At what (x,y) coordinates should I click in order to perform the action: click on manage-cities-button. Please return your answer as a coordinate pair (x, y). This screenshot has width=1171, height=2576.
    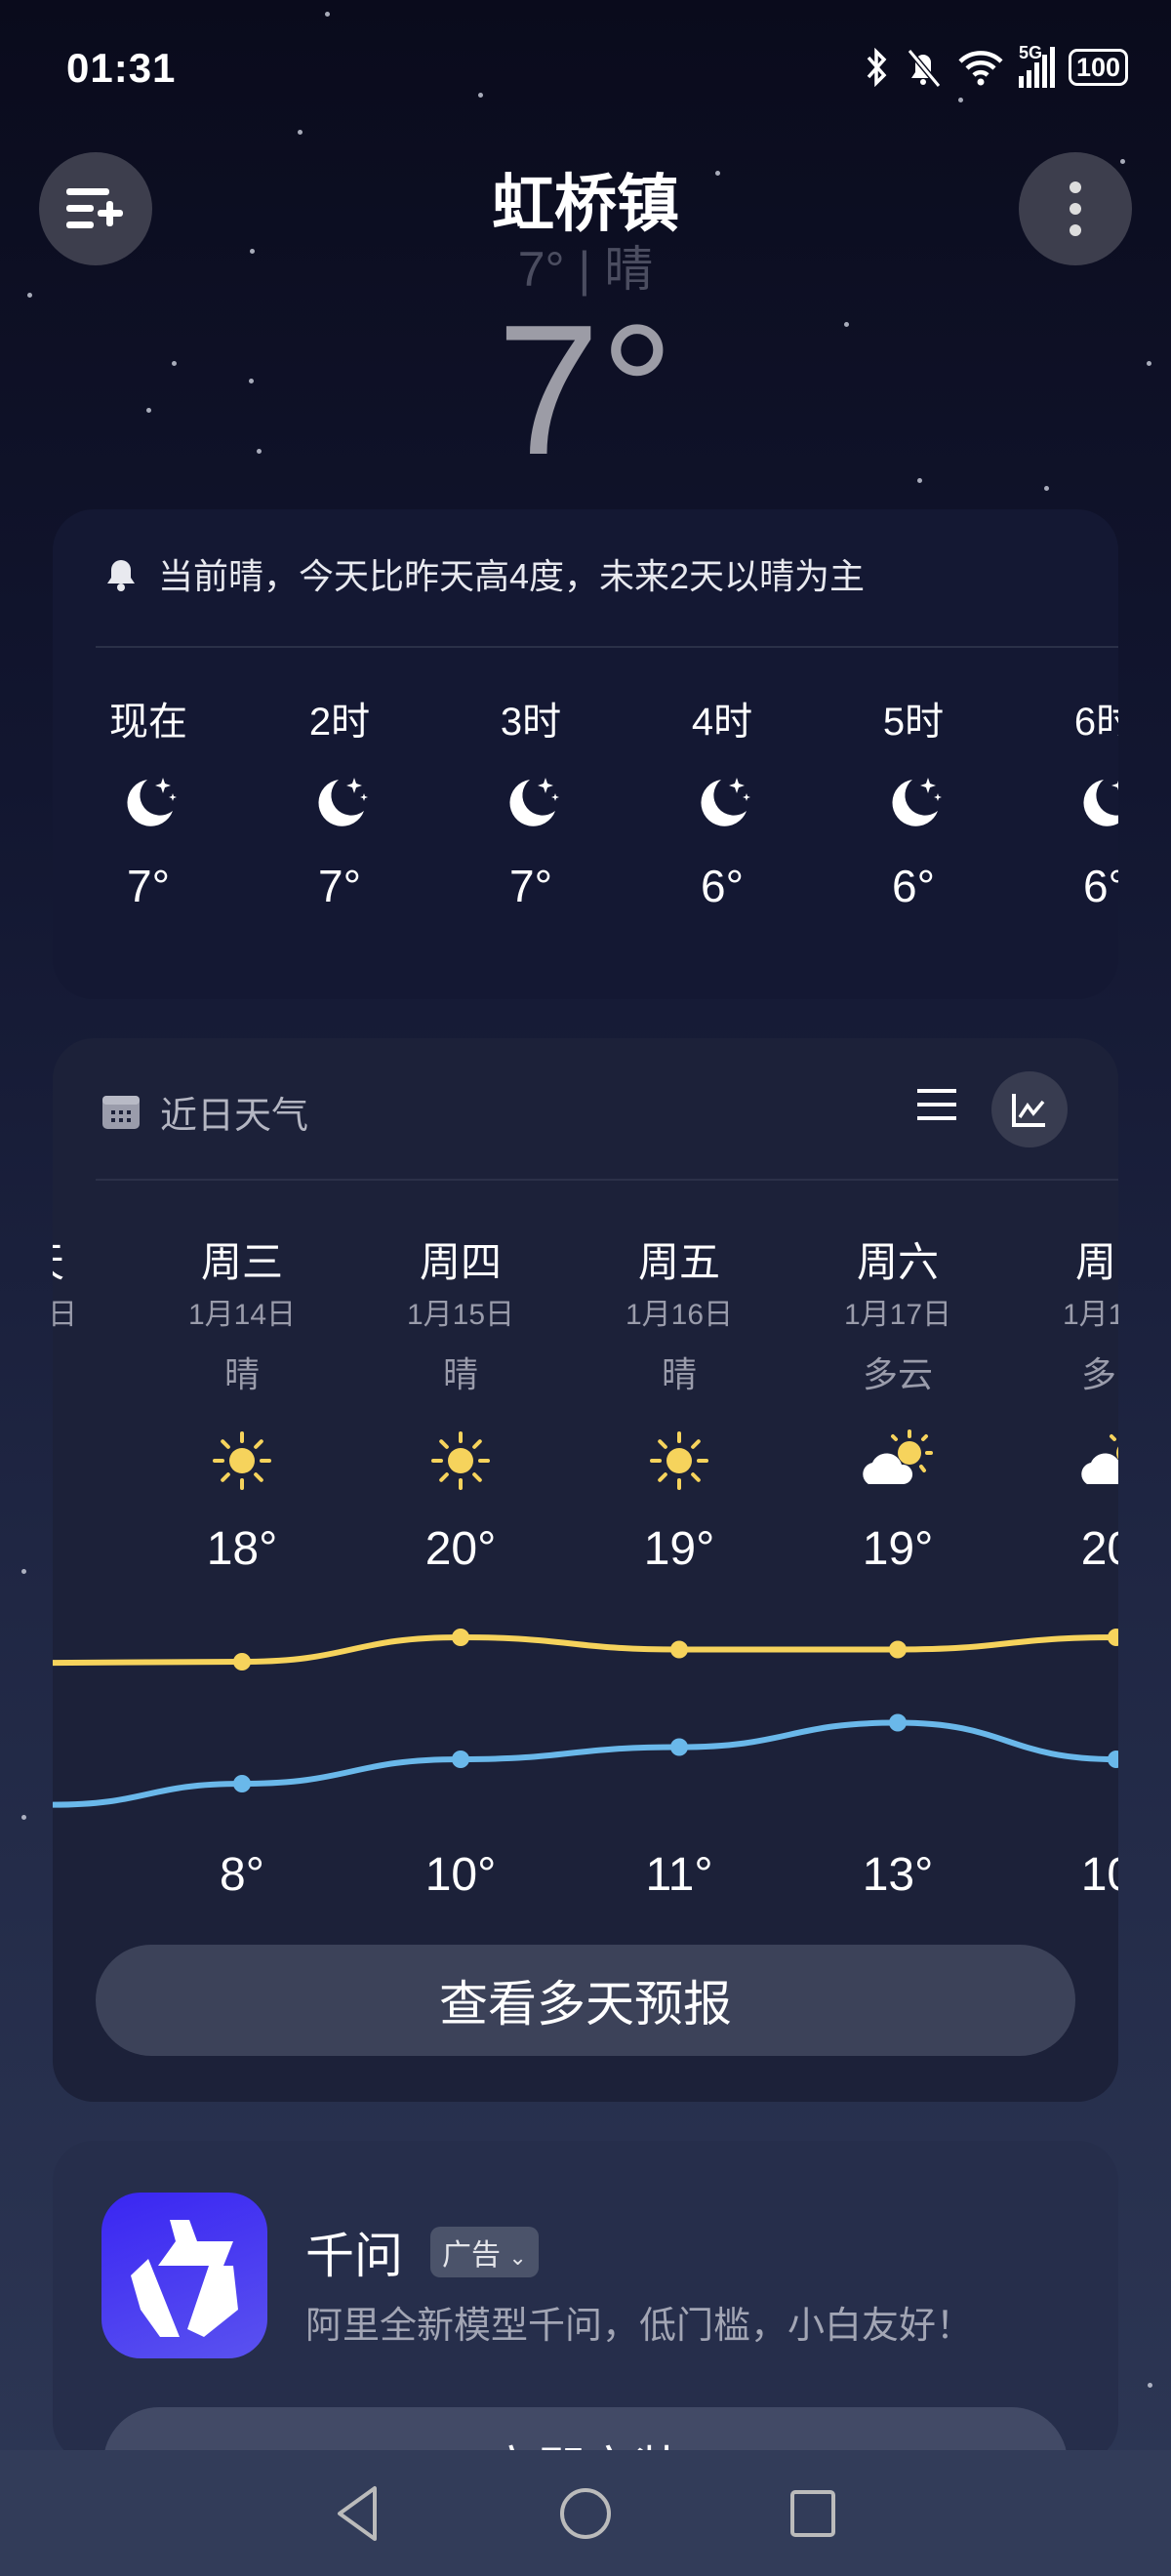
    Looking at the image, I should click on (95, 208).